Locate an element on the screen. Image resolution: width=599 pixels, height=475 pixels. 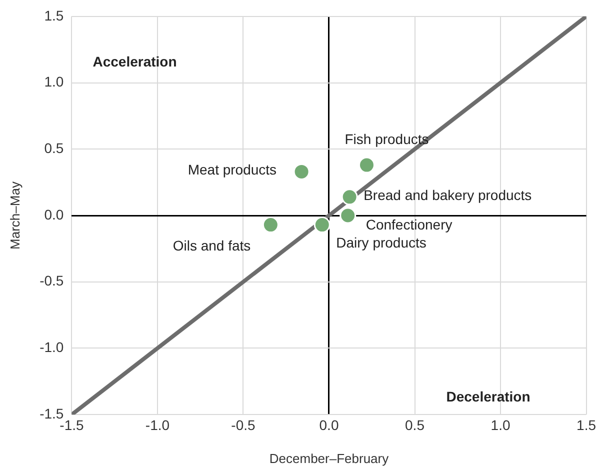
y-tick-label: -1.0 is located at coordinates (52, 347).